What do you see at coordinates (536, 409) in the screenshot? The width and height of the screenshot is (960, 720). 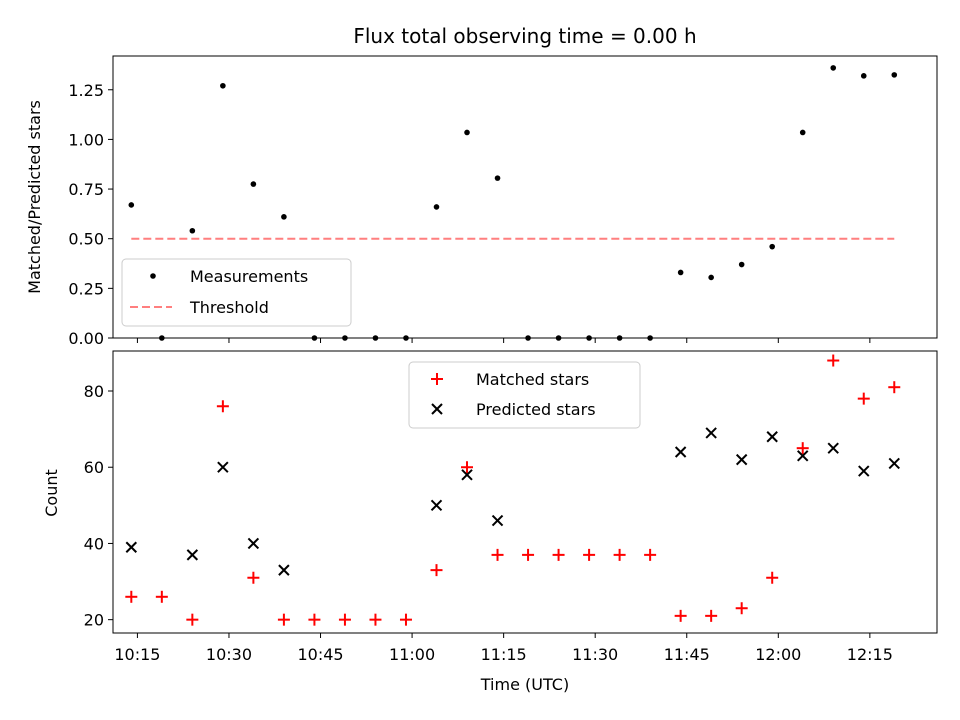 I see `legend-predicted-label: Predicted stars` at bounding box center [536, 409].